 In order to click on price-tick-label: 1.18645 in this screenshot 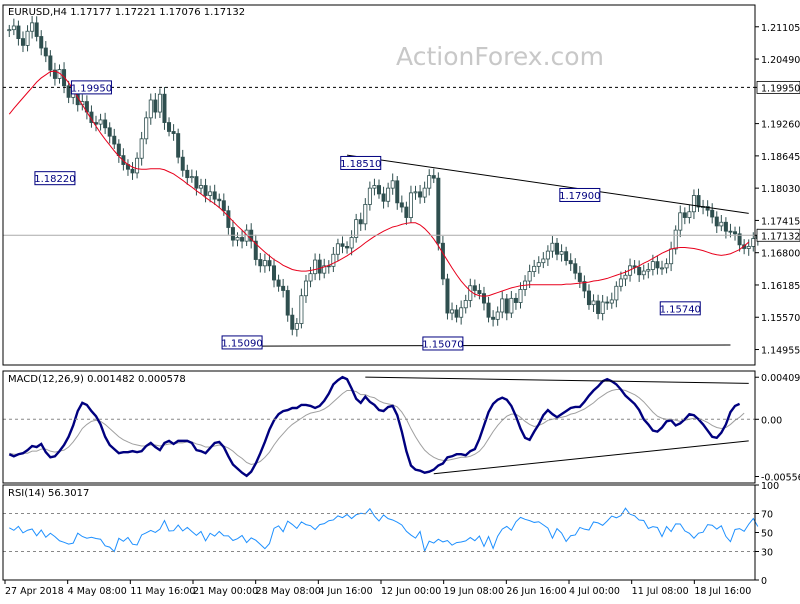, I will do `click(780, 157)`.